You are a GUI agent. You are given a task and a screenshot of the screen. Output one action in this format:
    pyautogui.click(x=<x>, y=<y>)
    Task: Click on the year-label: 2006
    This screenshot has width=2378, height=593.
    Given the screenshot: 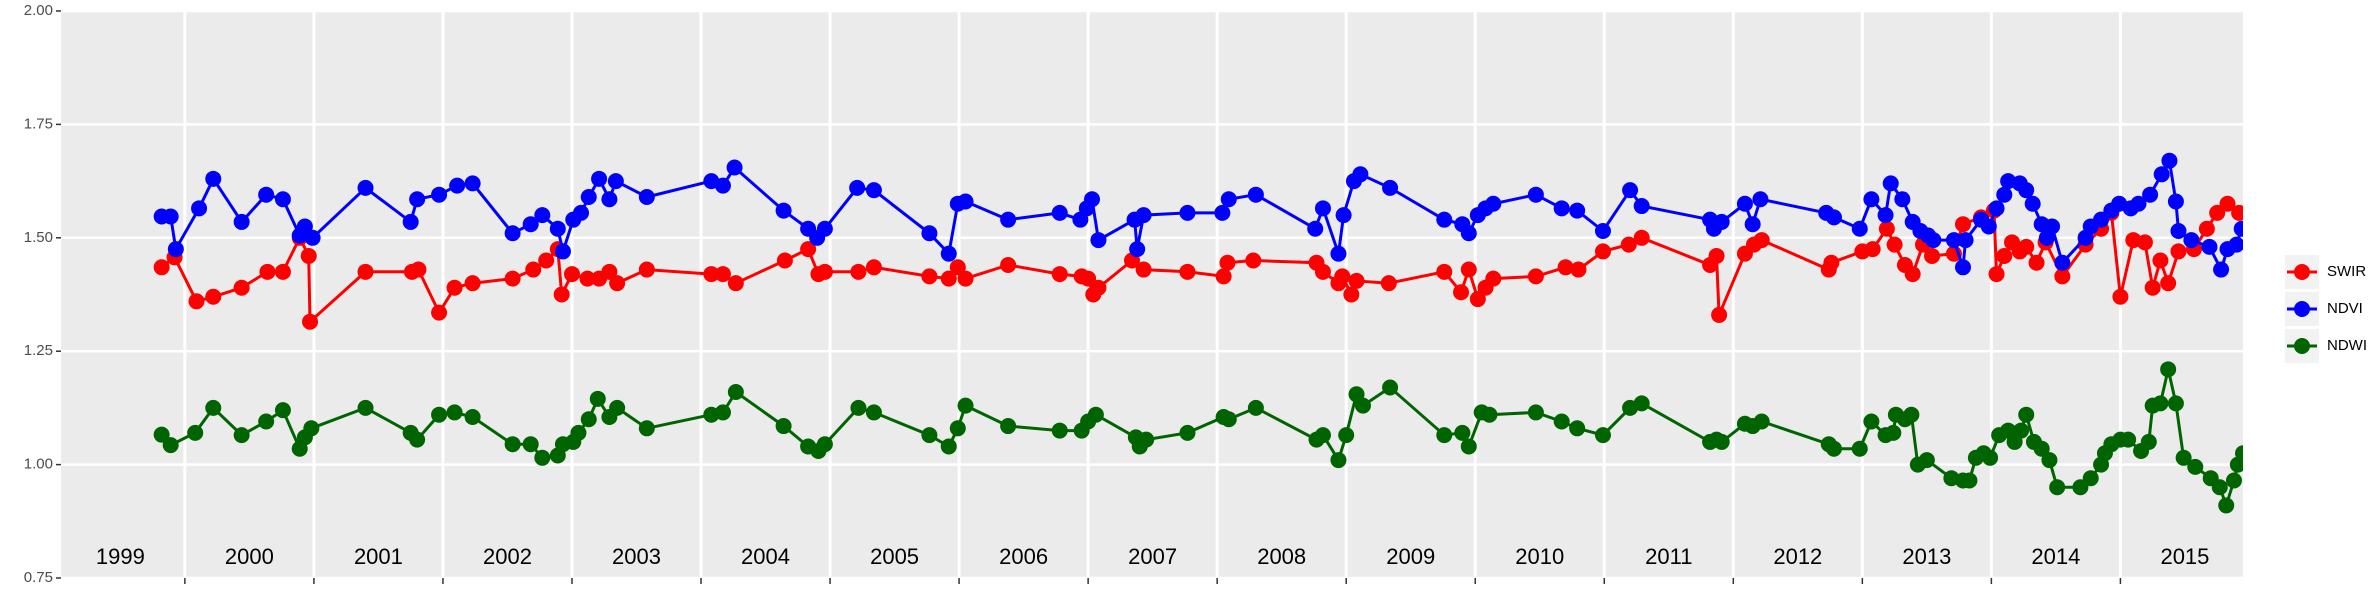 What is the action you would take?
    pyautogui.click(x=1023, y=556)
    